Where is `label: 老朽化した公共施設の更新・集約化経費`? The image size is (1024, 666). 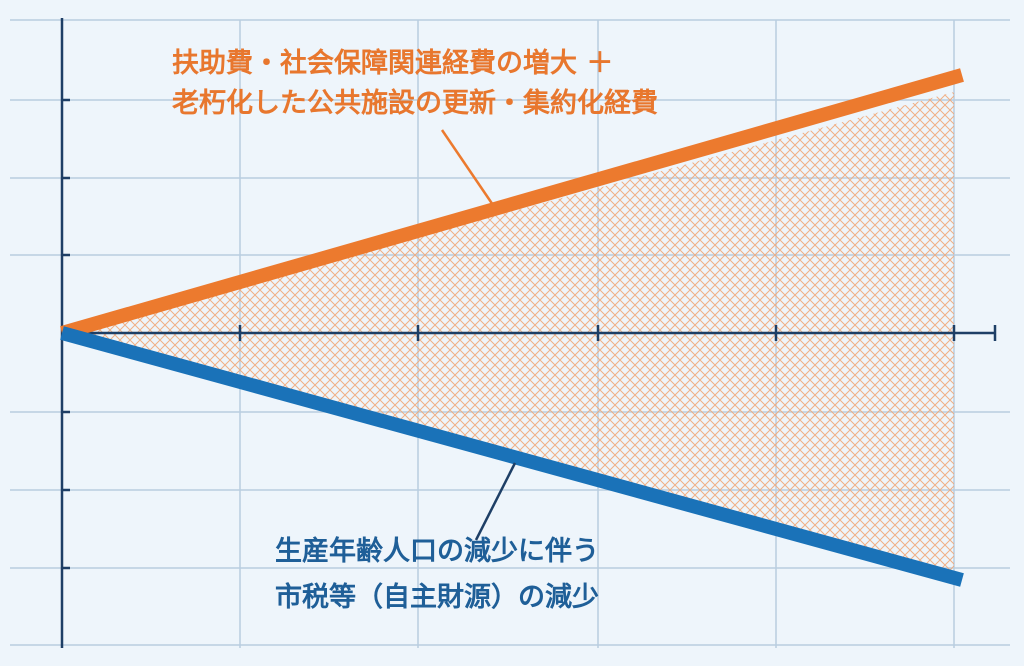 label: 老朽化した公共施設の更新・集約化経費 is located at coordinates (415, 103).